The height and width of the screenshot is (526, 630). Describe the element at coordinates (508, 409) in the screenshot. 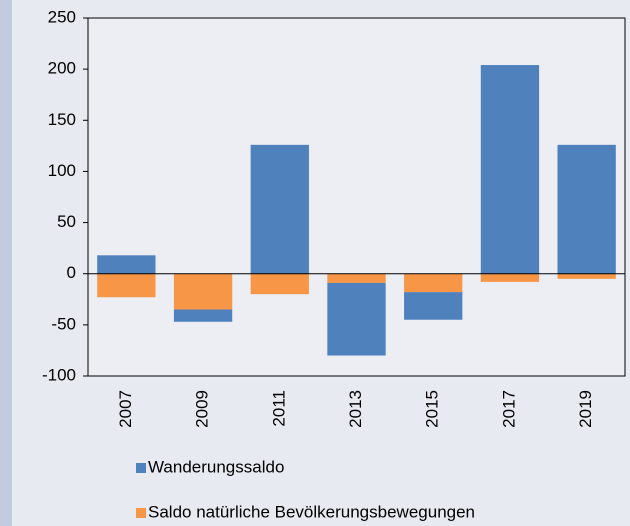

I see `x-tick-label: 2017` at that location.